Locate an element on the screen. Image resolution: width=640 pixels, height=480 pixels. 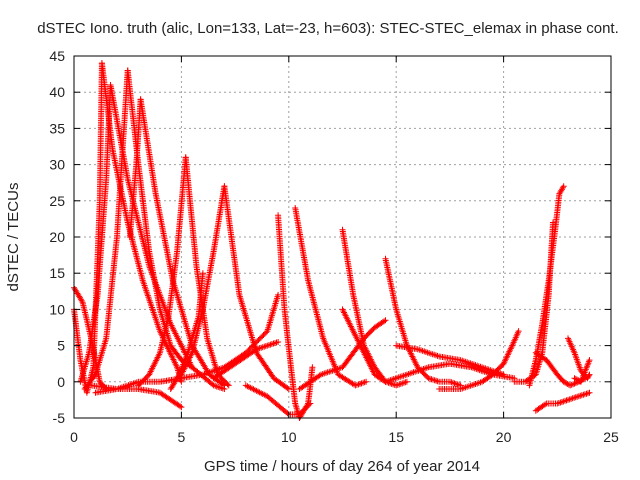
y-tick-label: 20 is located at coordinates (57, 237).